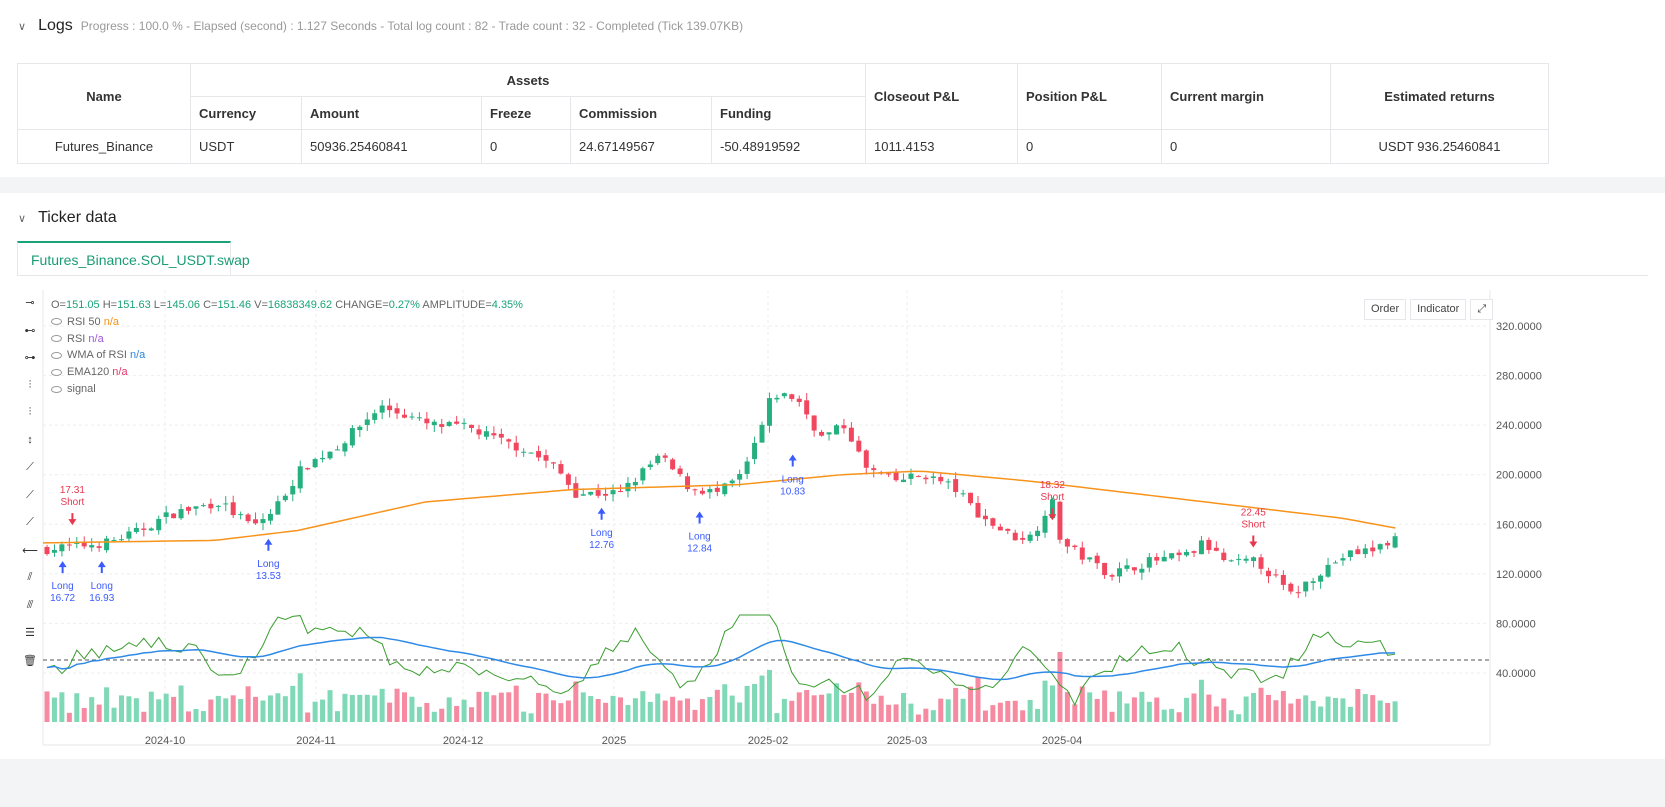 The width and height of the screenshot is (1665, 807). I want to click on horizontal-ray-icon: ⊷, so click(30, 330).